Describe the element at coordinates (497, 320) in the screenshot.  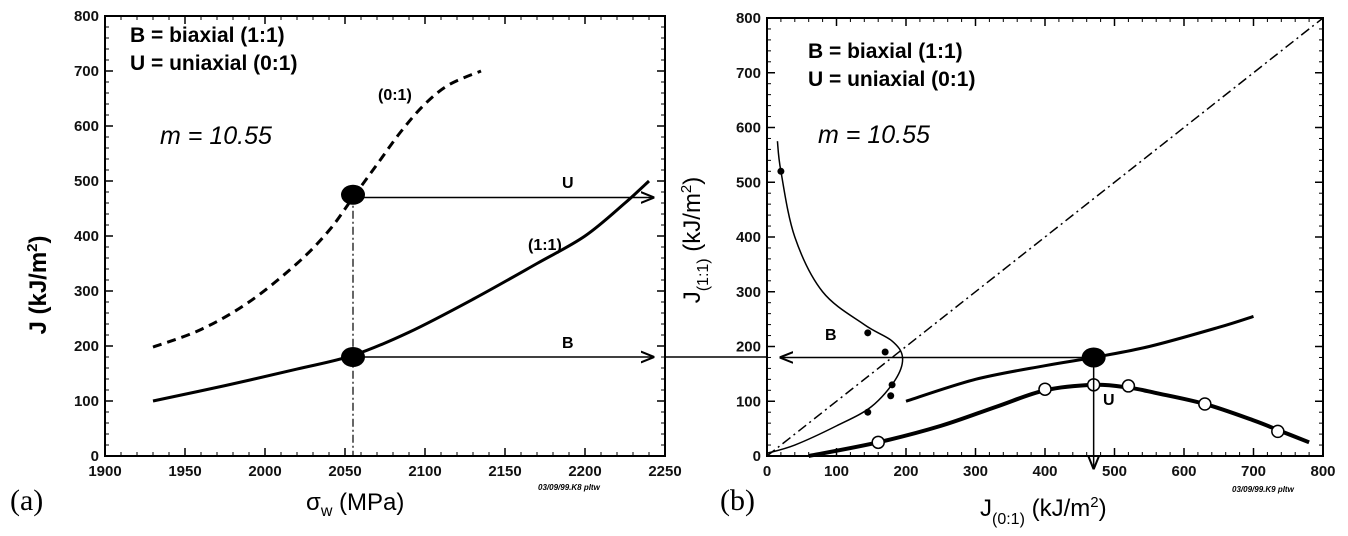
I see `overlay-a` at that location.